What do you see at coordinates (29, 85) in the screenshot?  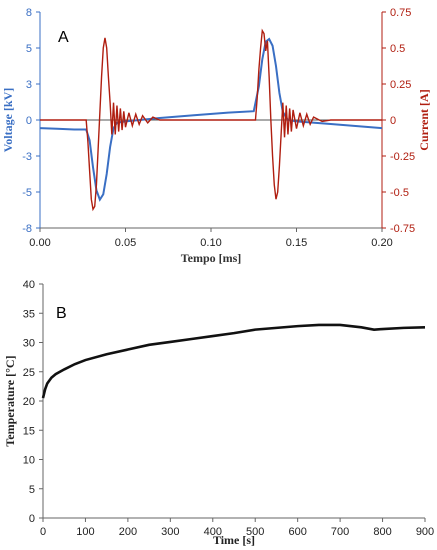 I see `panel-a-left-tick-label: 3` at bounding box center [29, 85].